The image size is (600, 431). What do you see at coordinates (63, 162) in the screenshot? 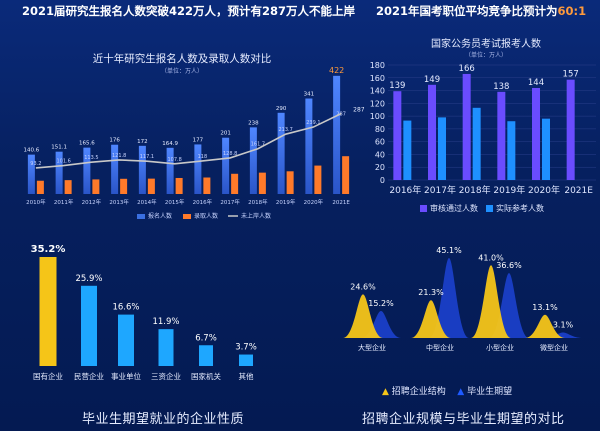
I see `label-unadmitted: 101.6` at bounding box center [63, 162].